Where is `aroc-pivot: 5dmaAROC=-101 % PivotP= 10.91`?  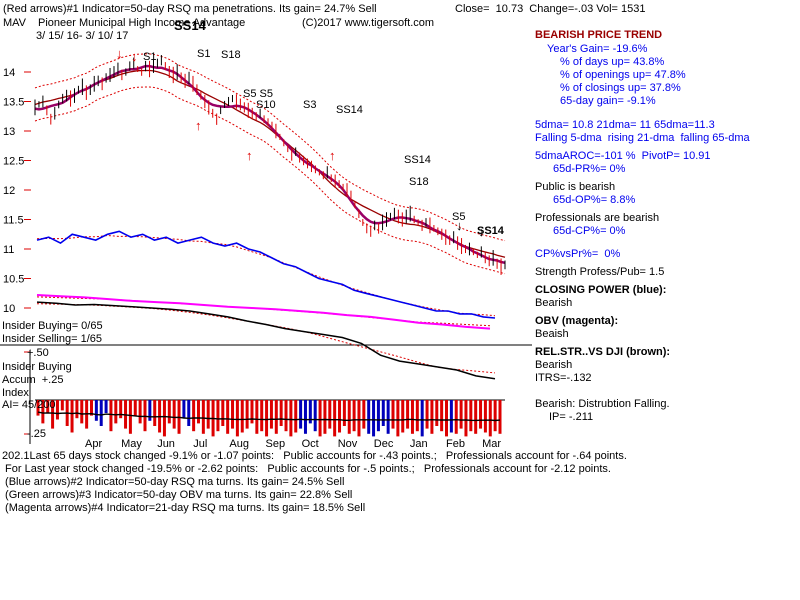
aroc-pivot: 5dmaAROC=-101 % PivotP= 10.91 is located at coordinates (623, 156).